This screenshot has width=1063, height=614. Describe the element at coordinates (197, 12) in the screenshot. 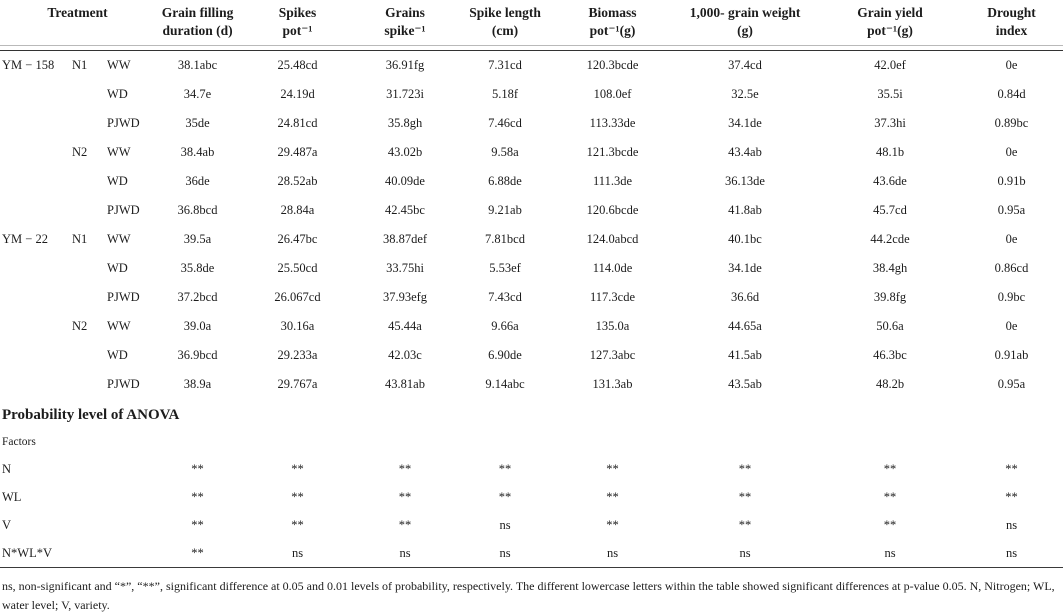

I see `header-line1: Grain filling` at that location.